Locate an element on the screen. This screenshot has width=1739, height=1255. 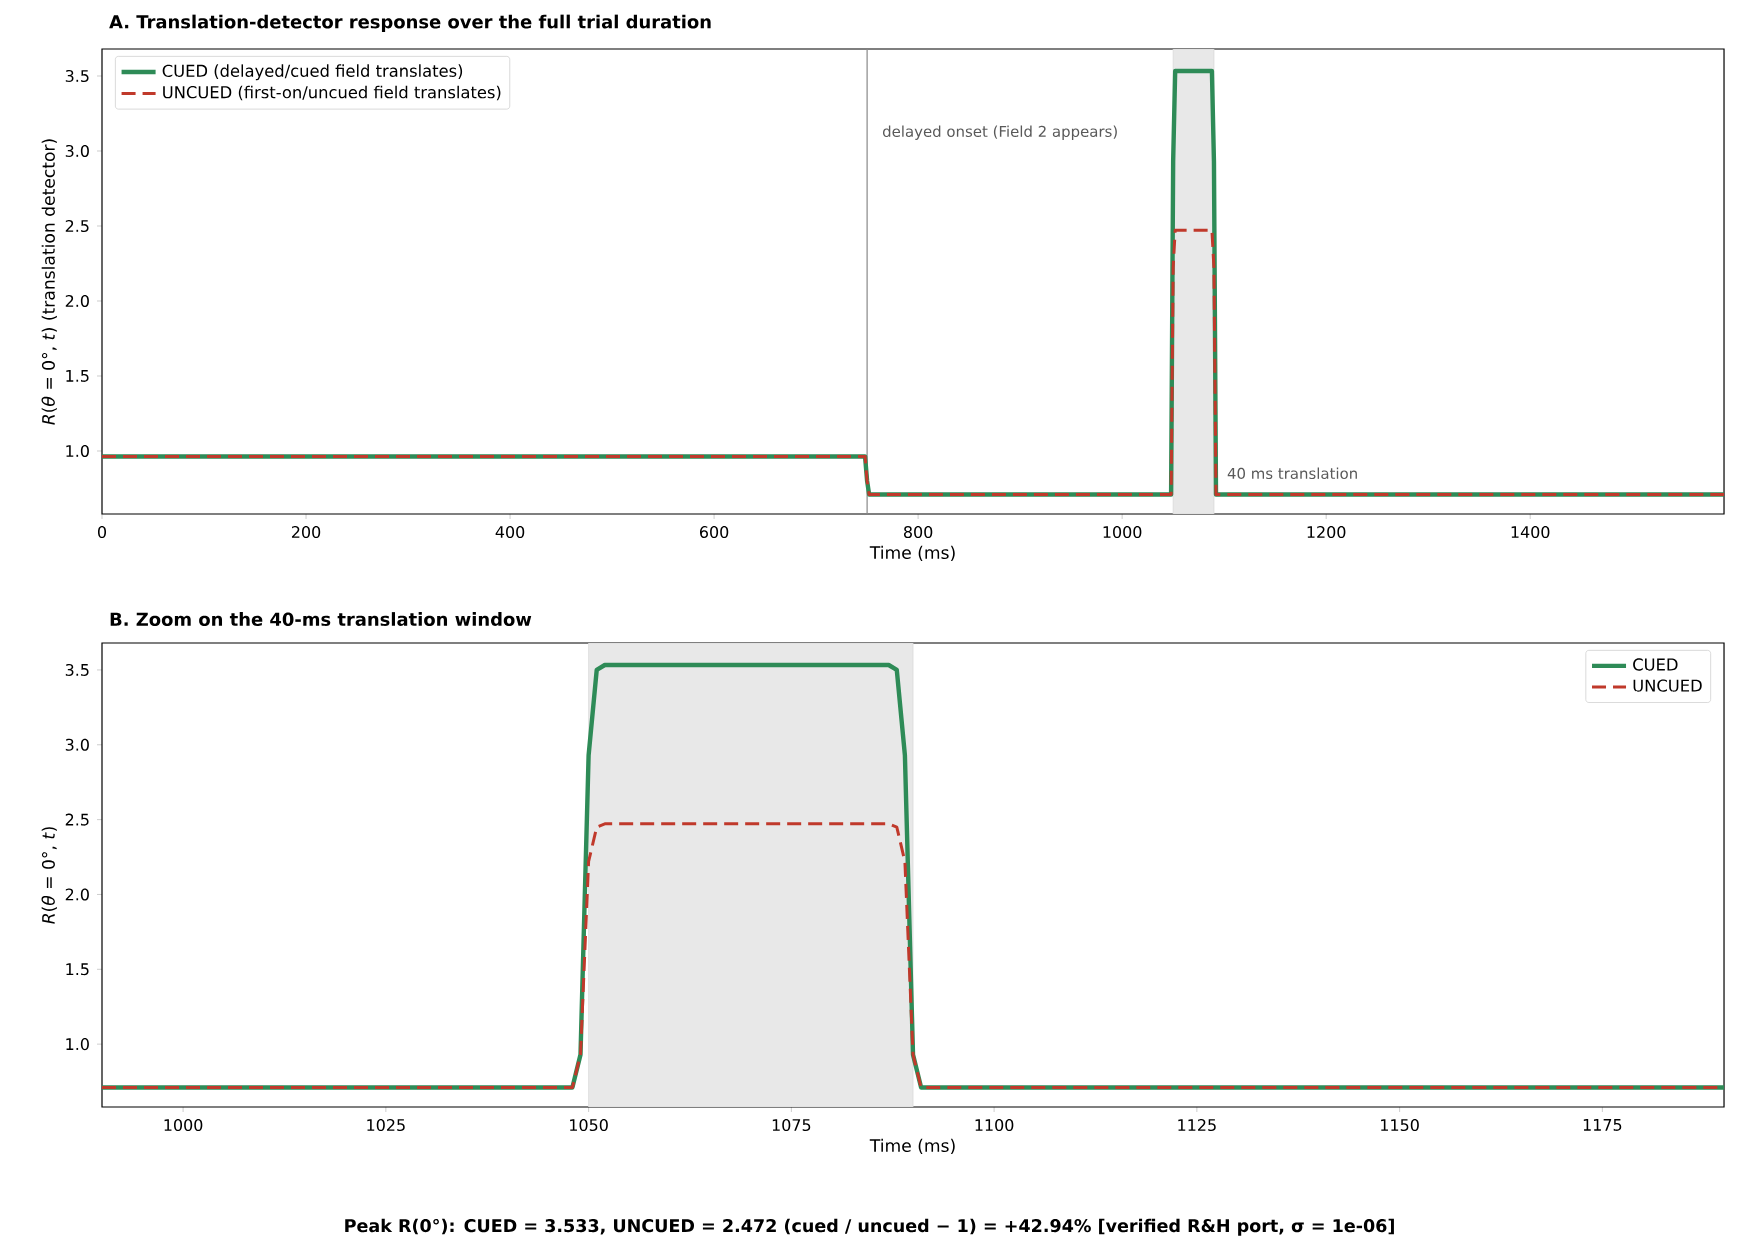
x-tick-label: 1125 is located at coordinates (1197, 1125).